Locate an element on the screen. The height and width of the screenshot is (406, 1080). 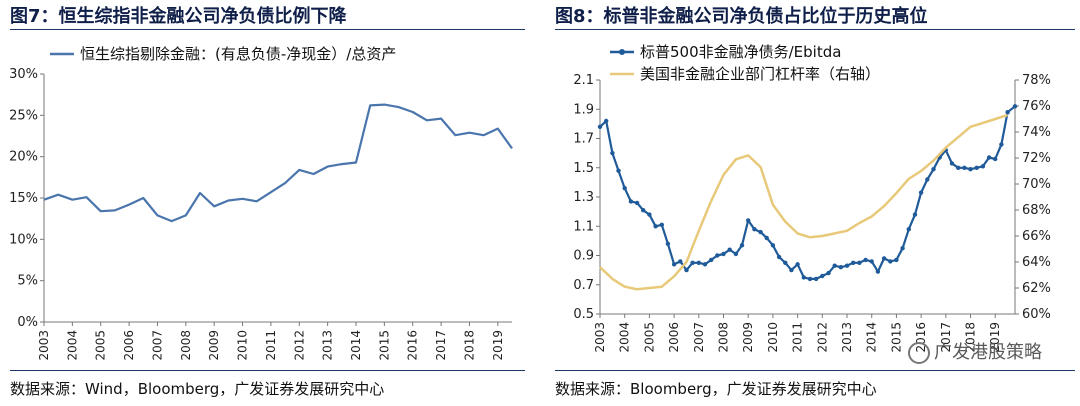
y-tick-label: 5% is located at coordinates (27, 281).